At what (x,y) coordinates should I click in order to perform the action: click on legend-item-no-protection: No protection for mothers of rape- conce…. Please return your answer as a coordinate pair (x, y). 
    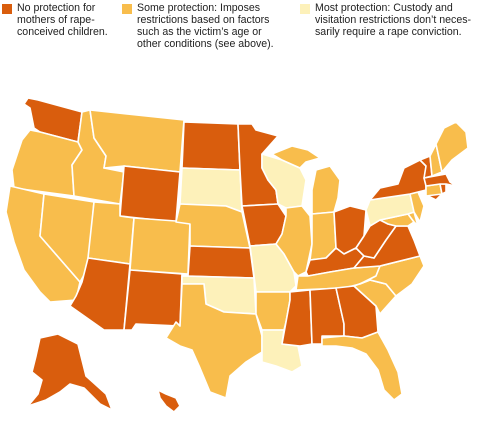
    Looking at the image, I should click on (55, 20).